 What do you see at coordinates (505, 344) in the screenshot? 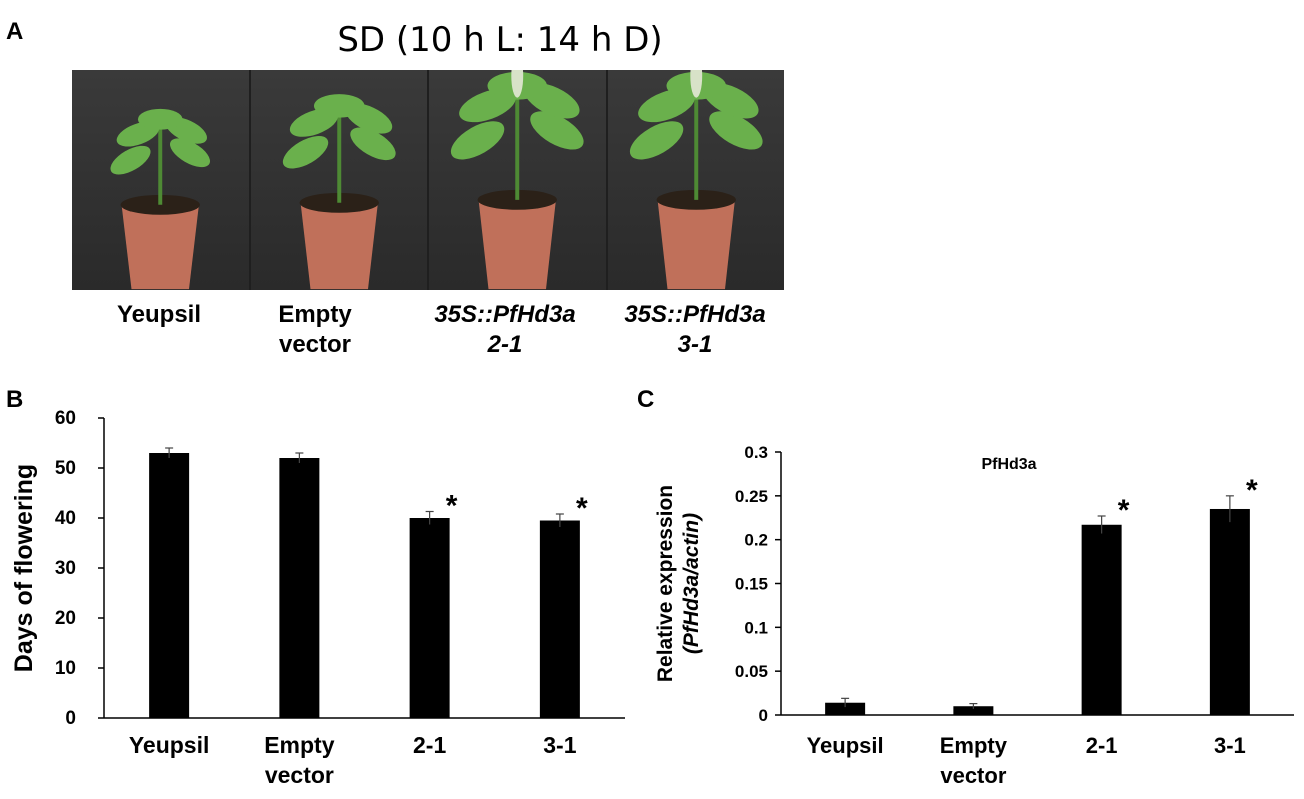
I see `caption-line: 2-1` at bounding box center [505, 344].